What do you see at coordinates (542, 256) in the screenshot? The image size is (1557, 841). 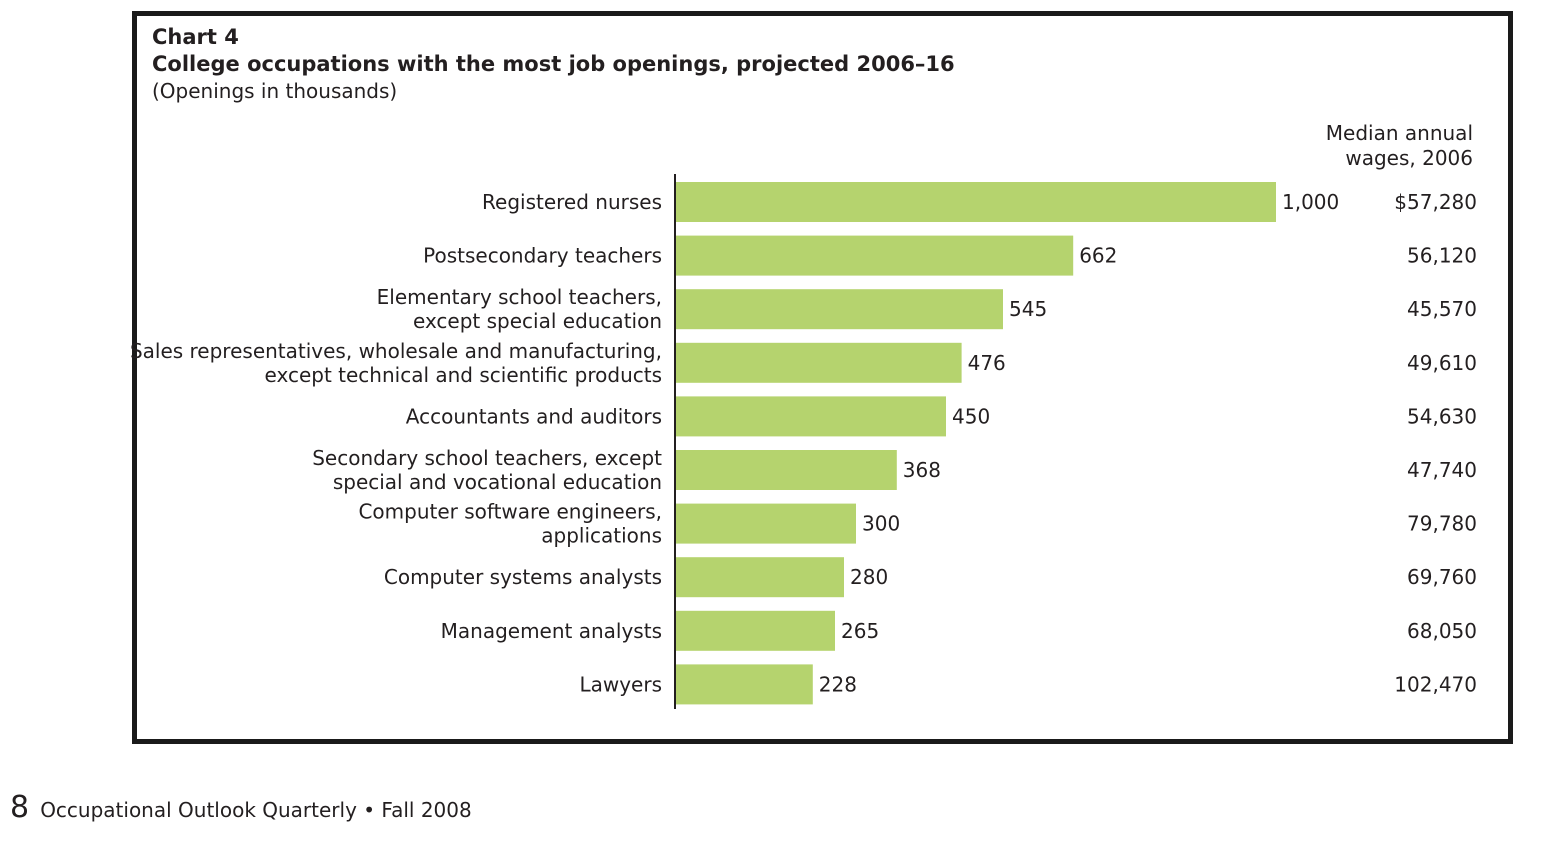 I see `category-label: Postsecondary teachers` at bounding box center [542, 256].